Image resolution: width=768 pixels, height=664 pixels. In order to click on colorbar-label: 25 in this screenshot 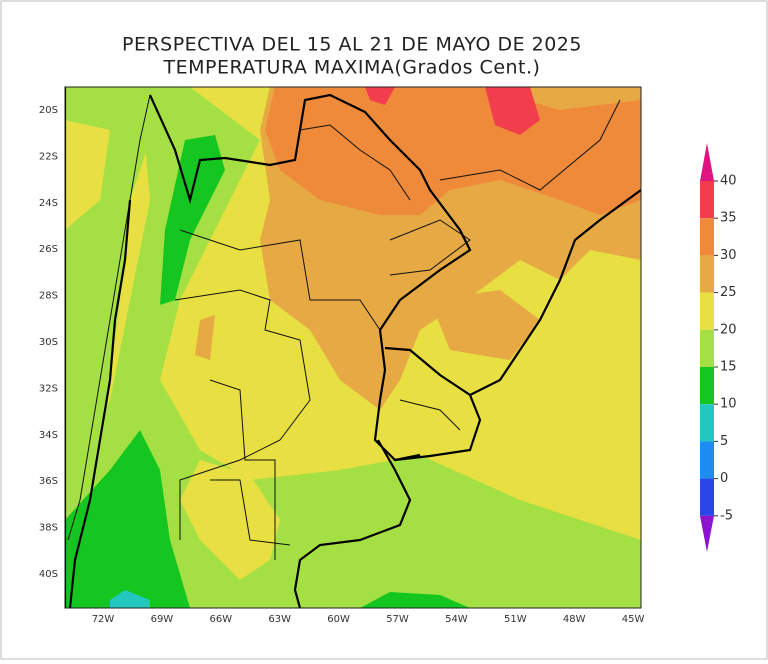, I will do `click(728, 292)`.